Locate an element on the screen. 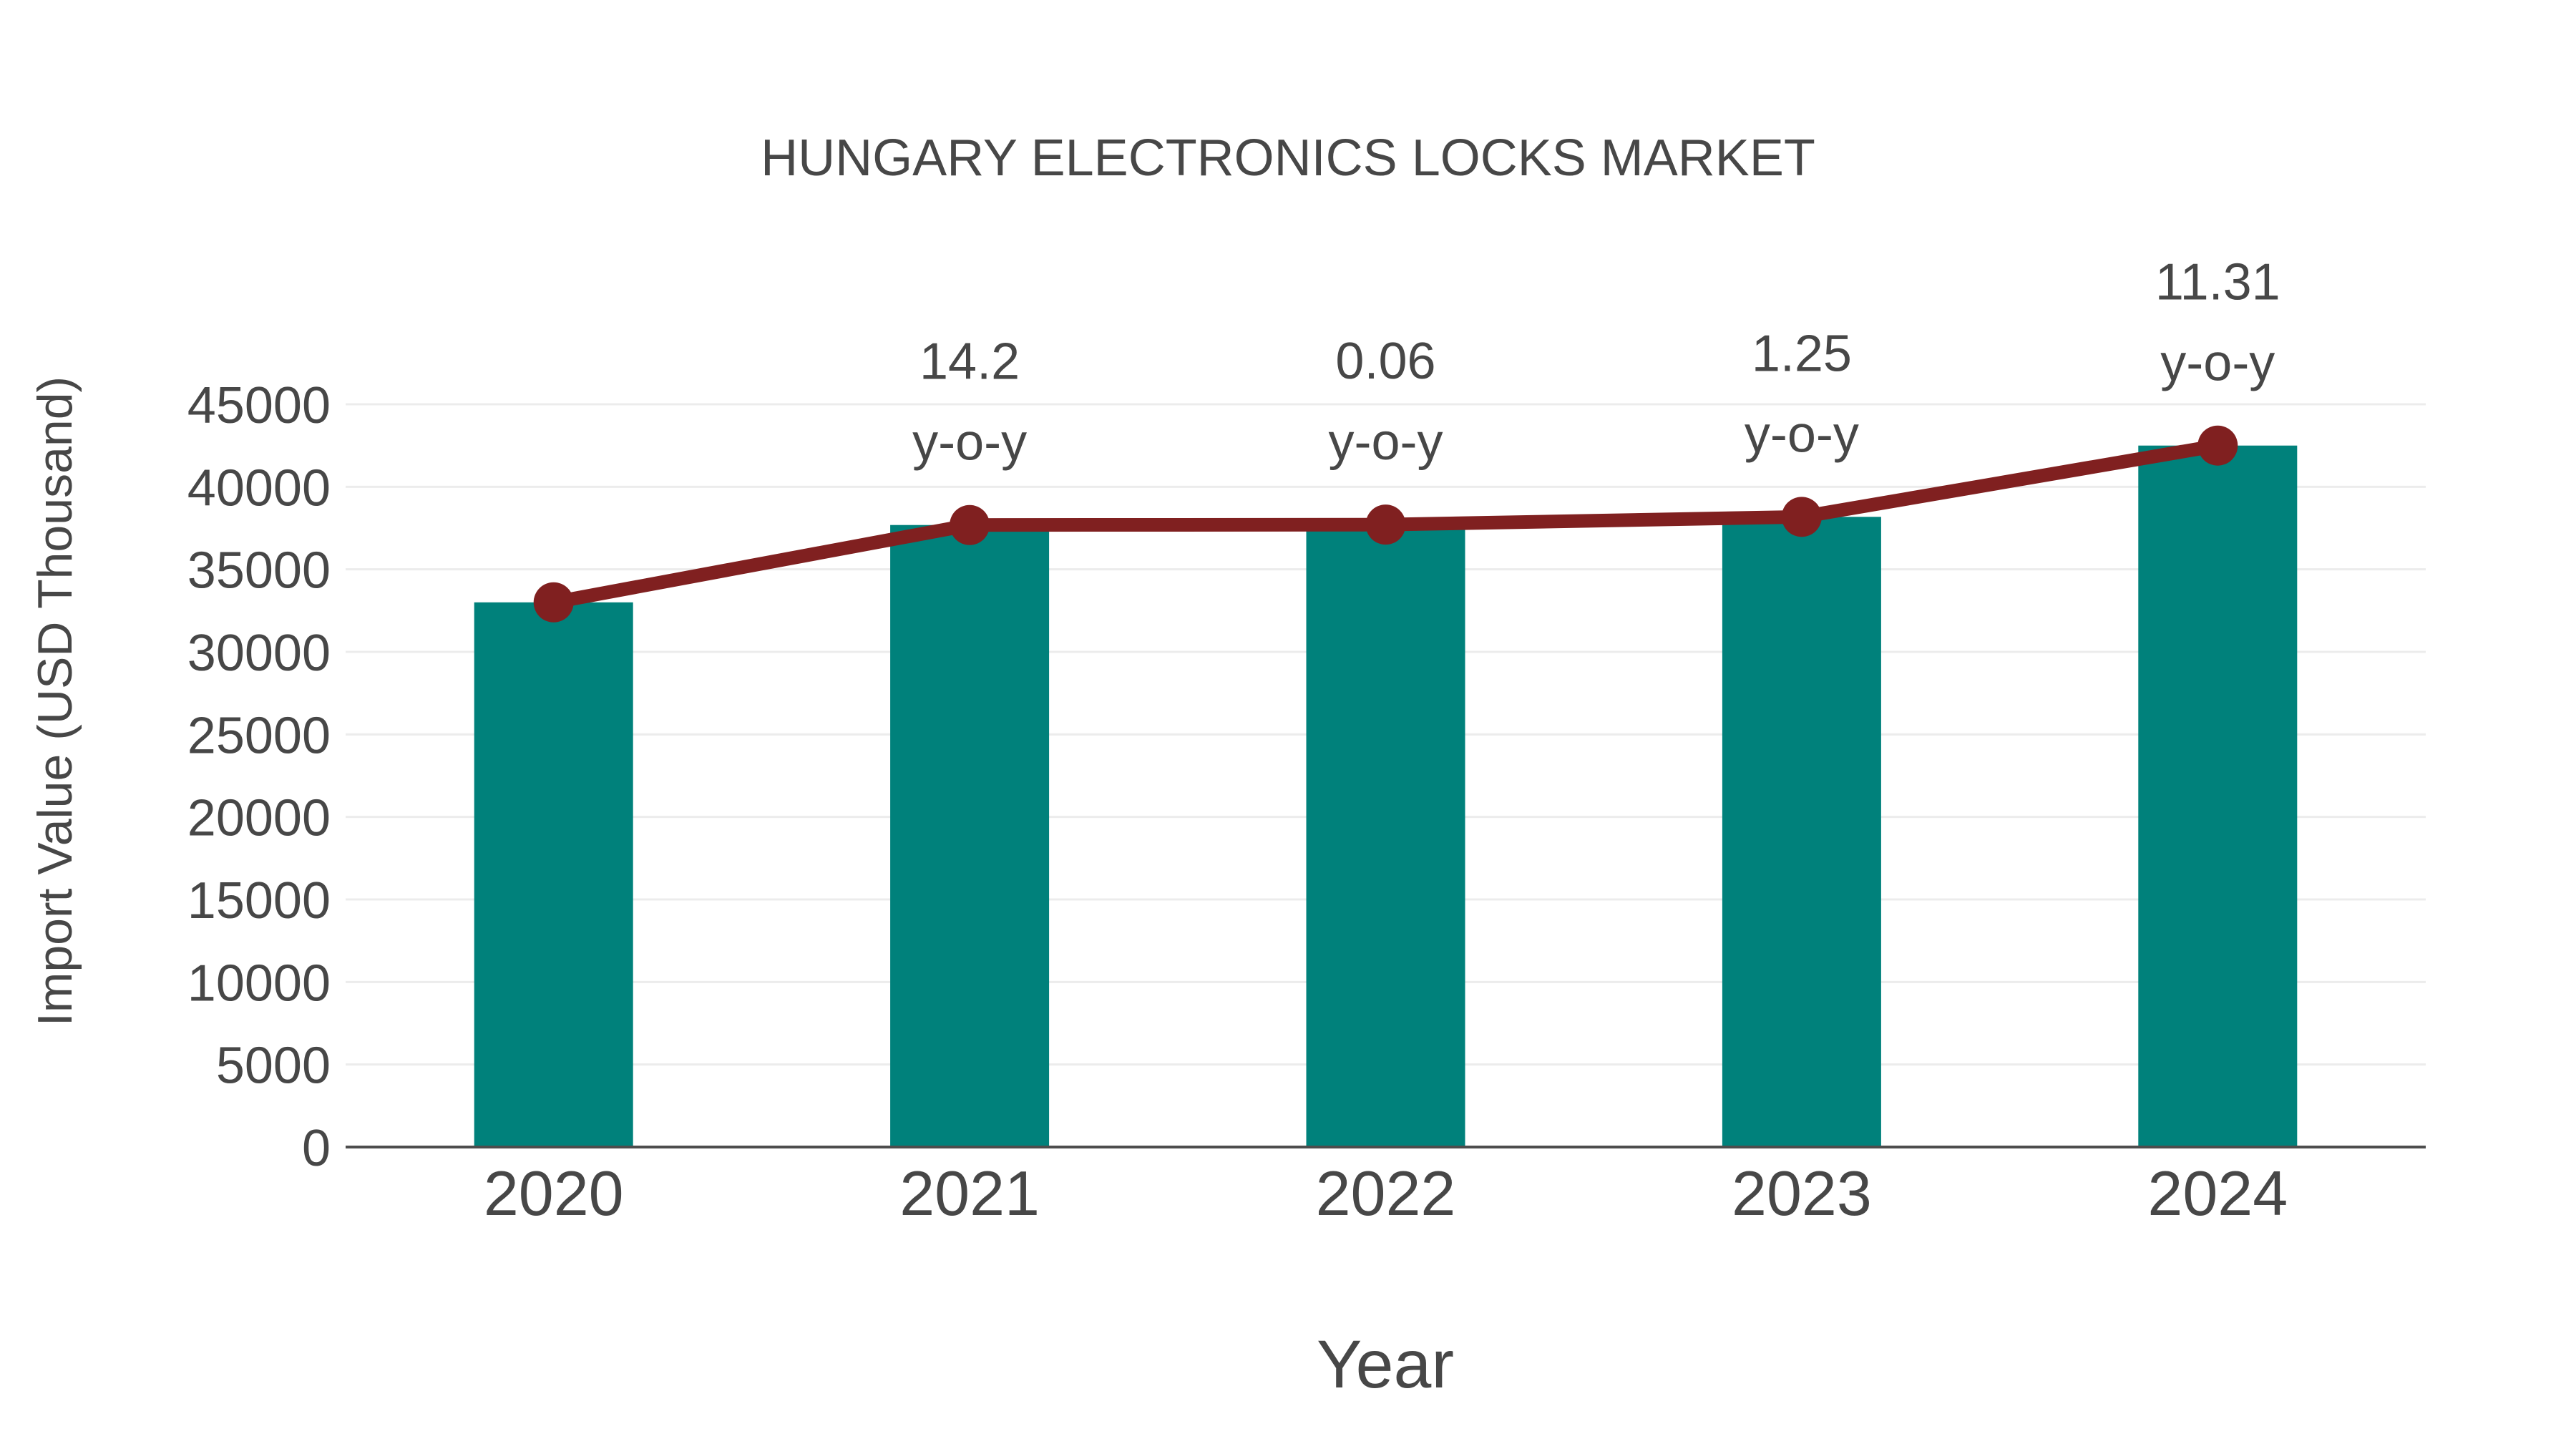  annotation-suffix-2024: y-o-y is located at coordinates (2217, 363).